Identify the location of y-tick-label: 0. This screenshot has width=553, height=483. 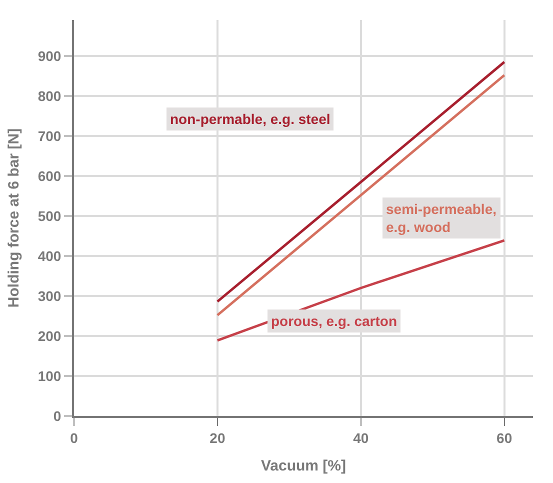
(57, 416).